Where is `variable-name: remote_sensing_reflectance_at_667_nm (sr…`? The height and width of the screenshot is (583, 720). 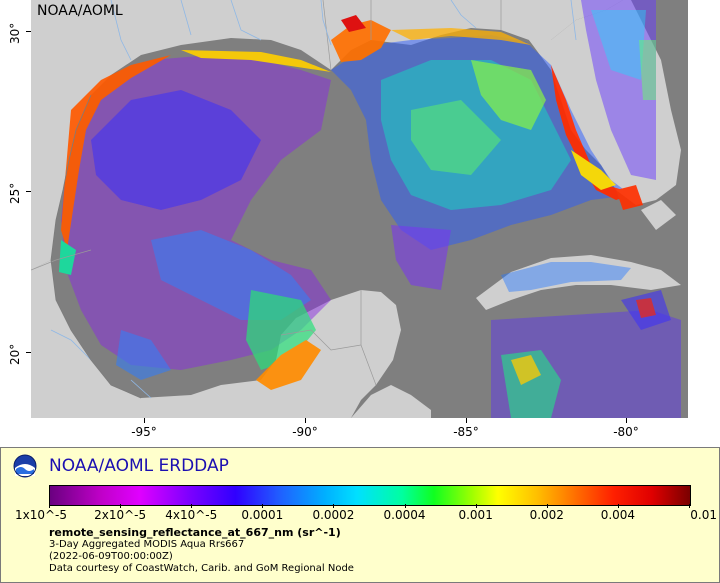 variable-name: remote_sensing_reflectance_at_667_nm (sr… is located at coordinates (195, 532).